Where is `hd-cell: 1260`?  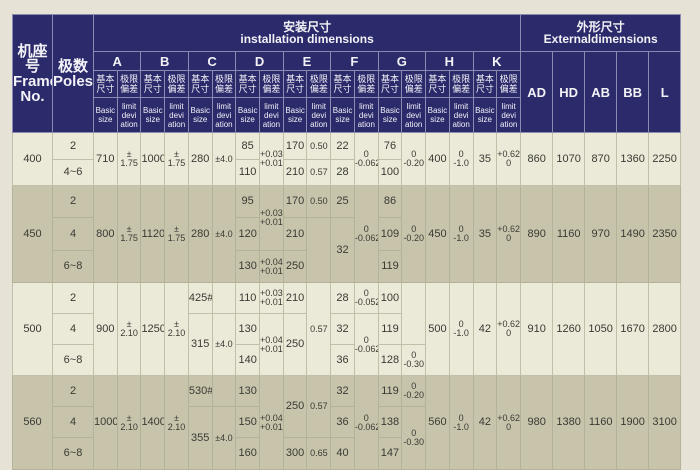 hd-cell: 1260 is located at coordinates (569, 329).